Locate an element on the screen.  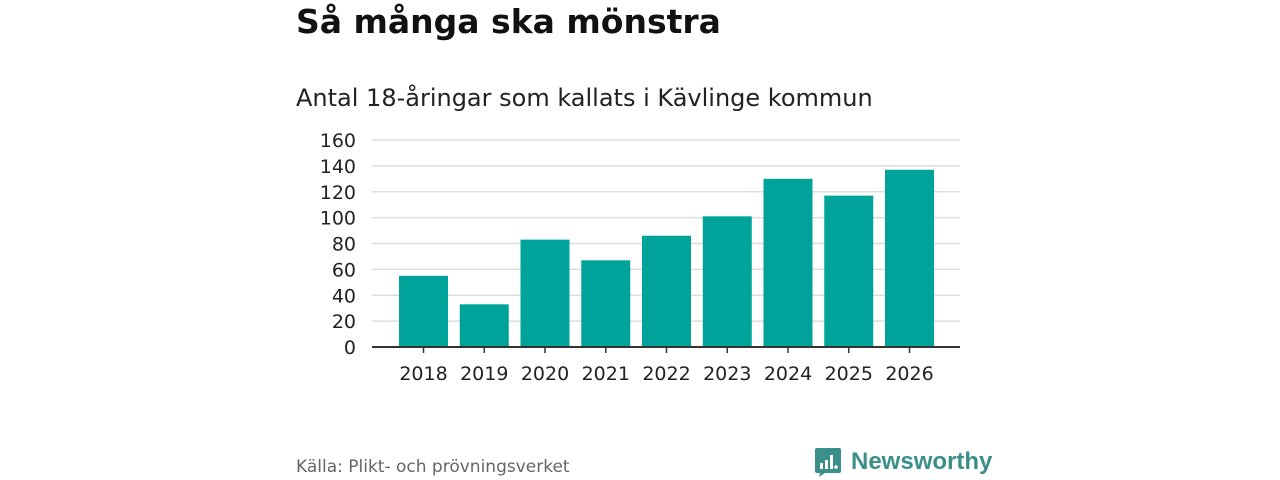
chart-title: Så många ska mönstra is located at coordinates (508, 21).